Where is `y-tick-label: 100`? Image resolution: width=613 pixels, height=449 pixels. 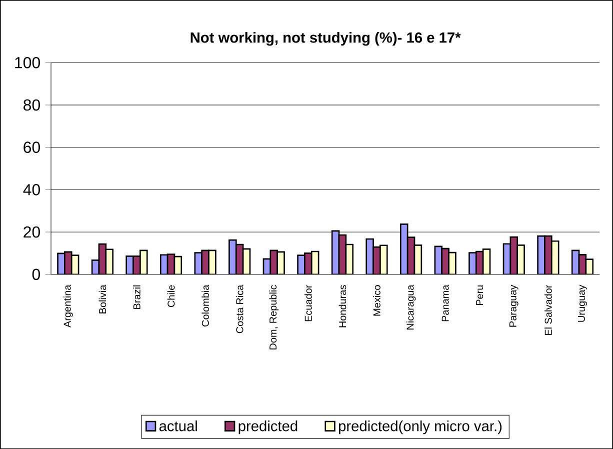 y-tick-label: 100 is located at coordinates (27, 62).